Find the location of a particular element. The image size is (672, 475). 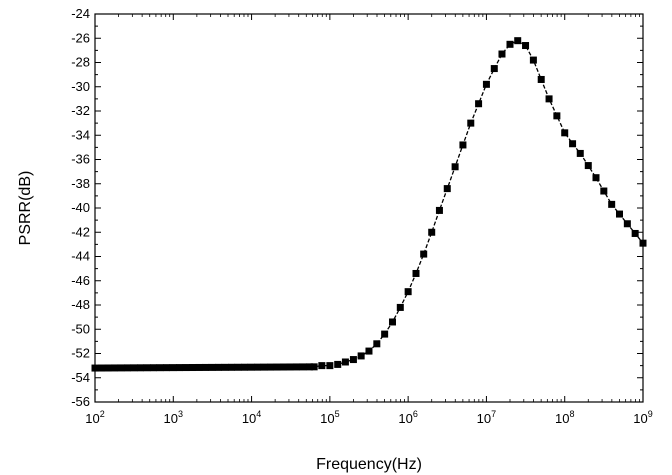

x-tick-label: 10⁸ is located at coordinates (564, 417).